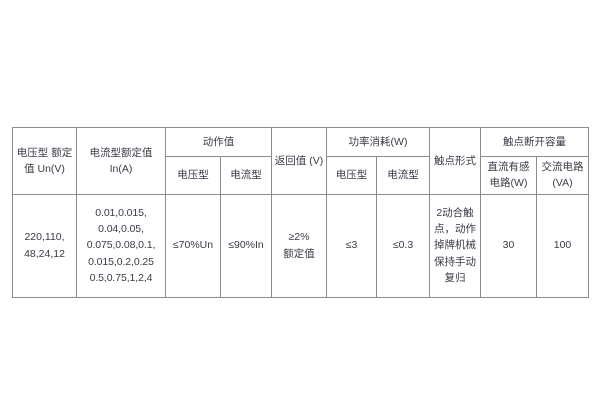  I want to click on cell-voltage-rated: 220,110, 48,24,12, so click(44, 245).